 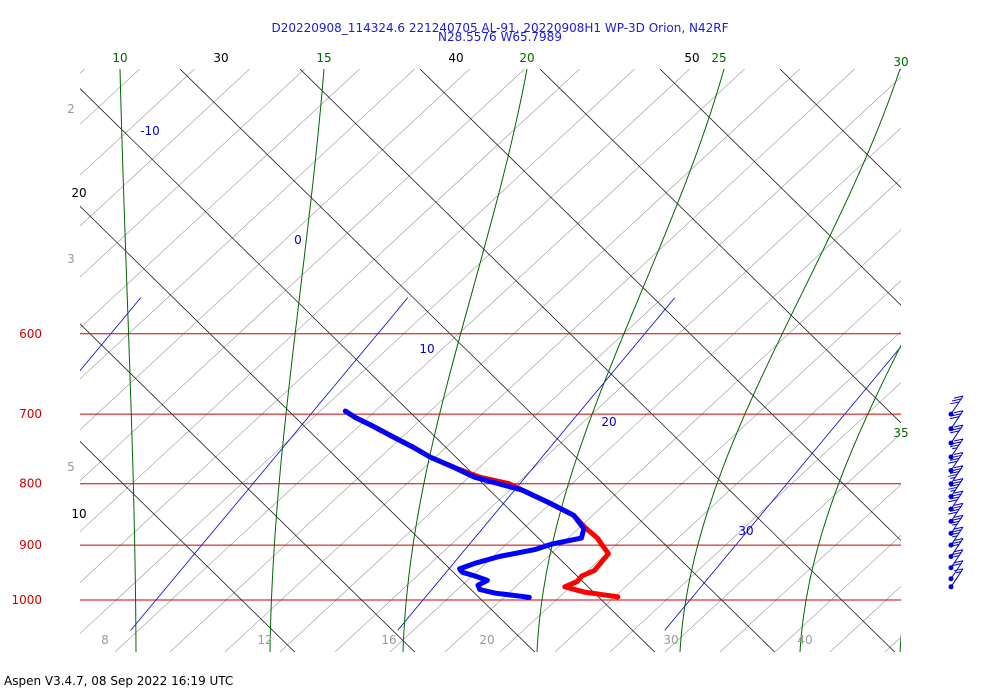 I want to click on isotherm-label: -10, so click(x=150, y=131).